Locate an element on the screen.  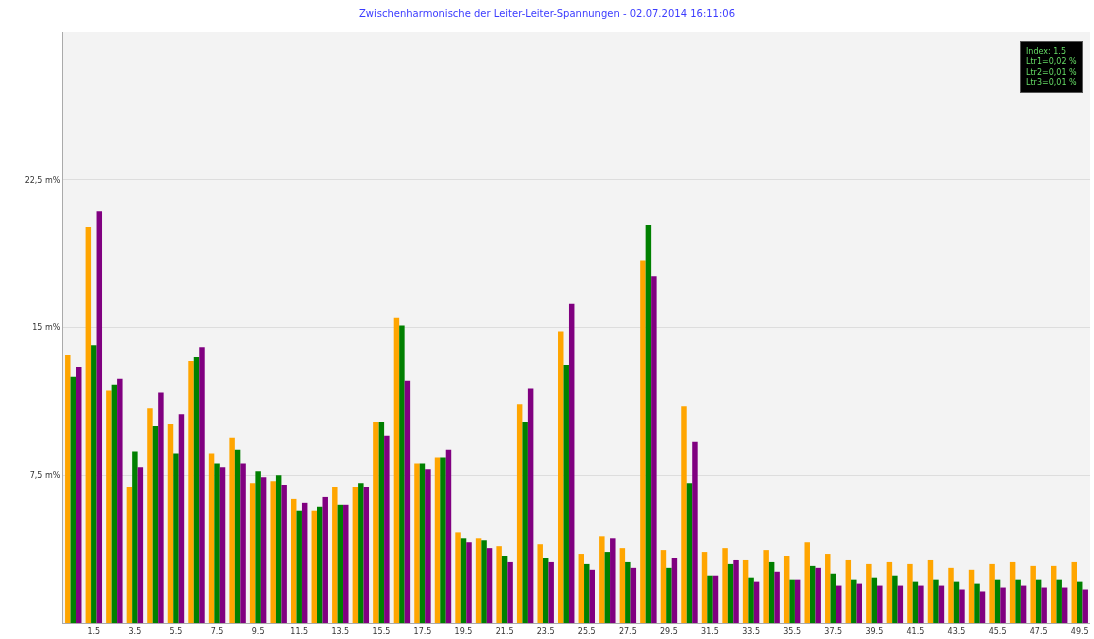
y-tick-label: 15 m% is located at coordinates (46, 328).